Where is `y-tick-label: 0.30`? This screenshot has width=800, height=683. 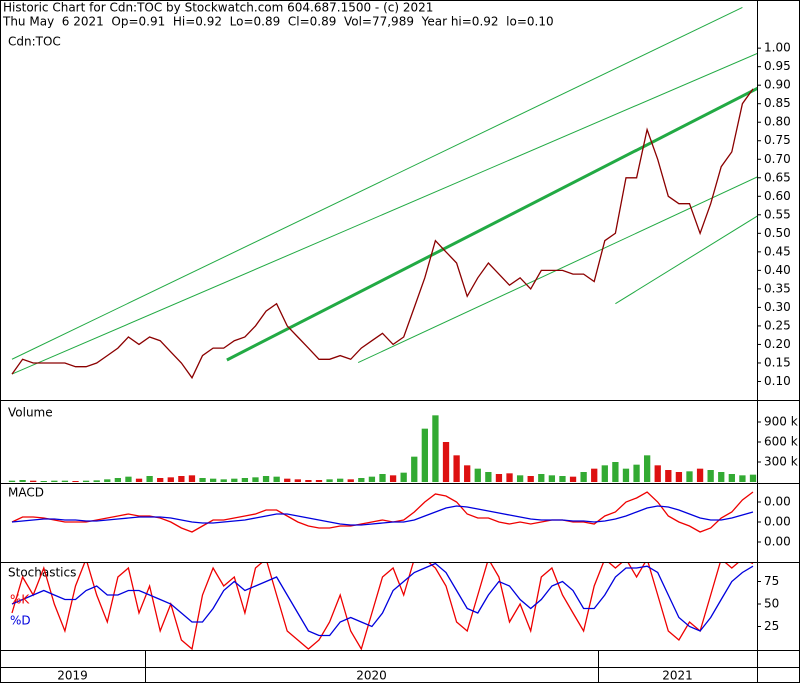 y-tick-label: 0.30 is located at coordinates (777, 307).